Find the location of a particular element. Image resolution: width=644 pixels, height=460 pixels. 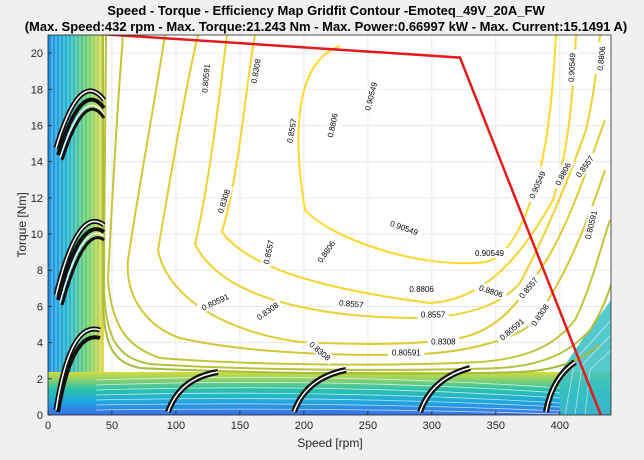

y-tick-label: 20 is located at coordinates (37, 54).